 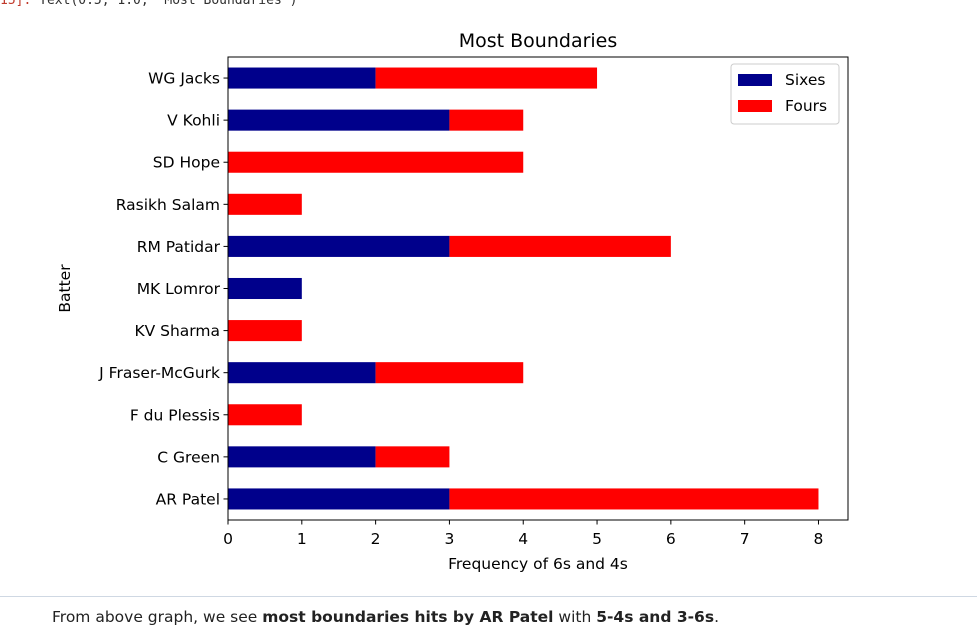 I want to click on legend-swatch-sixes, so click(x=755, y=80).